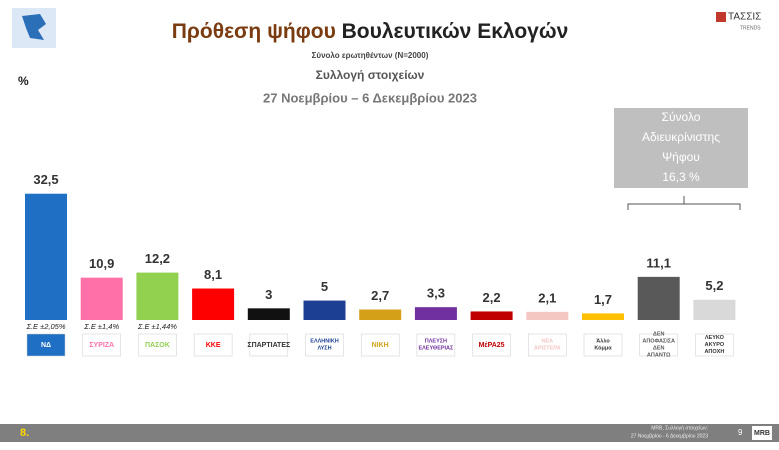 Image resolution: width=779 pixels, height=450 pixels. I want to click on value-label: 12,2, so click(157, 258).